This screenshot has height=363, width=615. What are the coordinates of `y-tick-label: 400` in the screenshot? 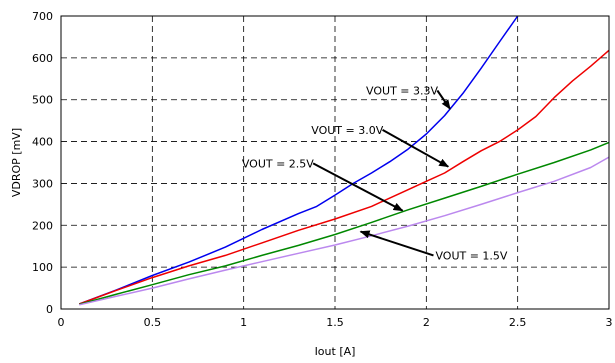 It's located at (42, 142).